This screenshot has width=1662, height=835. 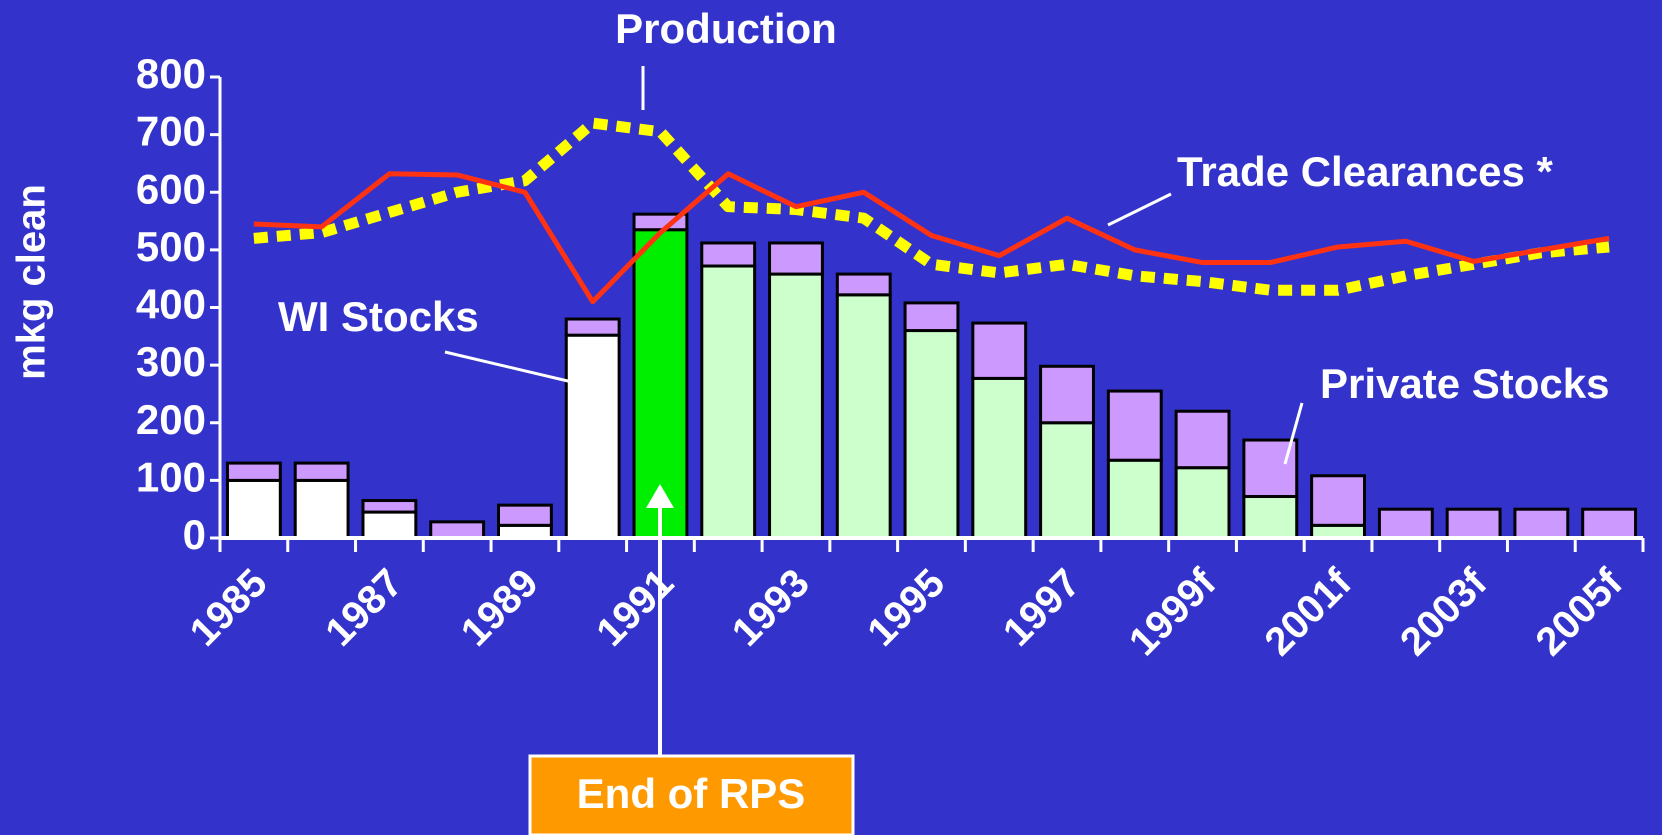 What do you see at coordinates (171, 361) in the screenshot?
I see `y-tick-label: 300` at bounding box center [171, 361].